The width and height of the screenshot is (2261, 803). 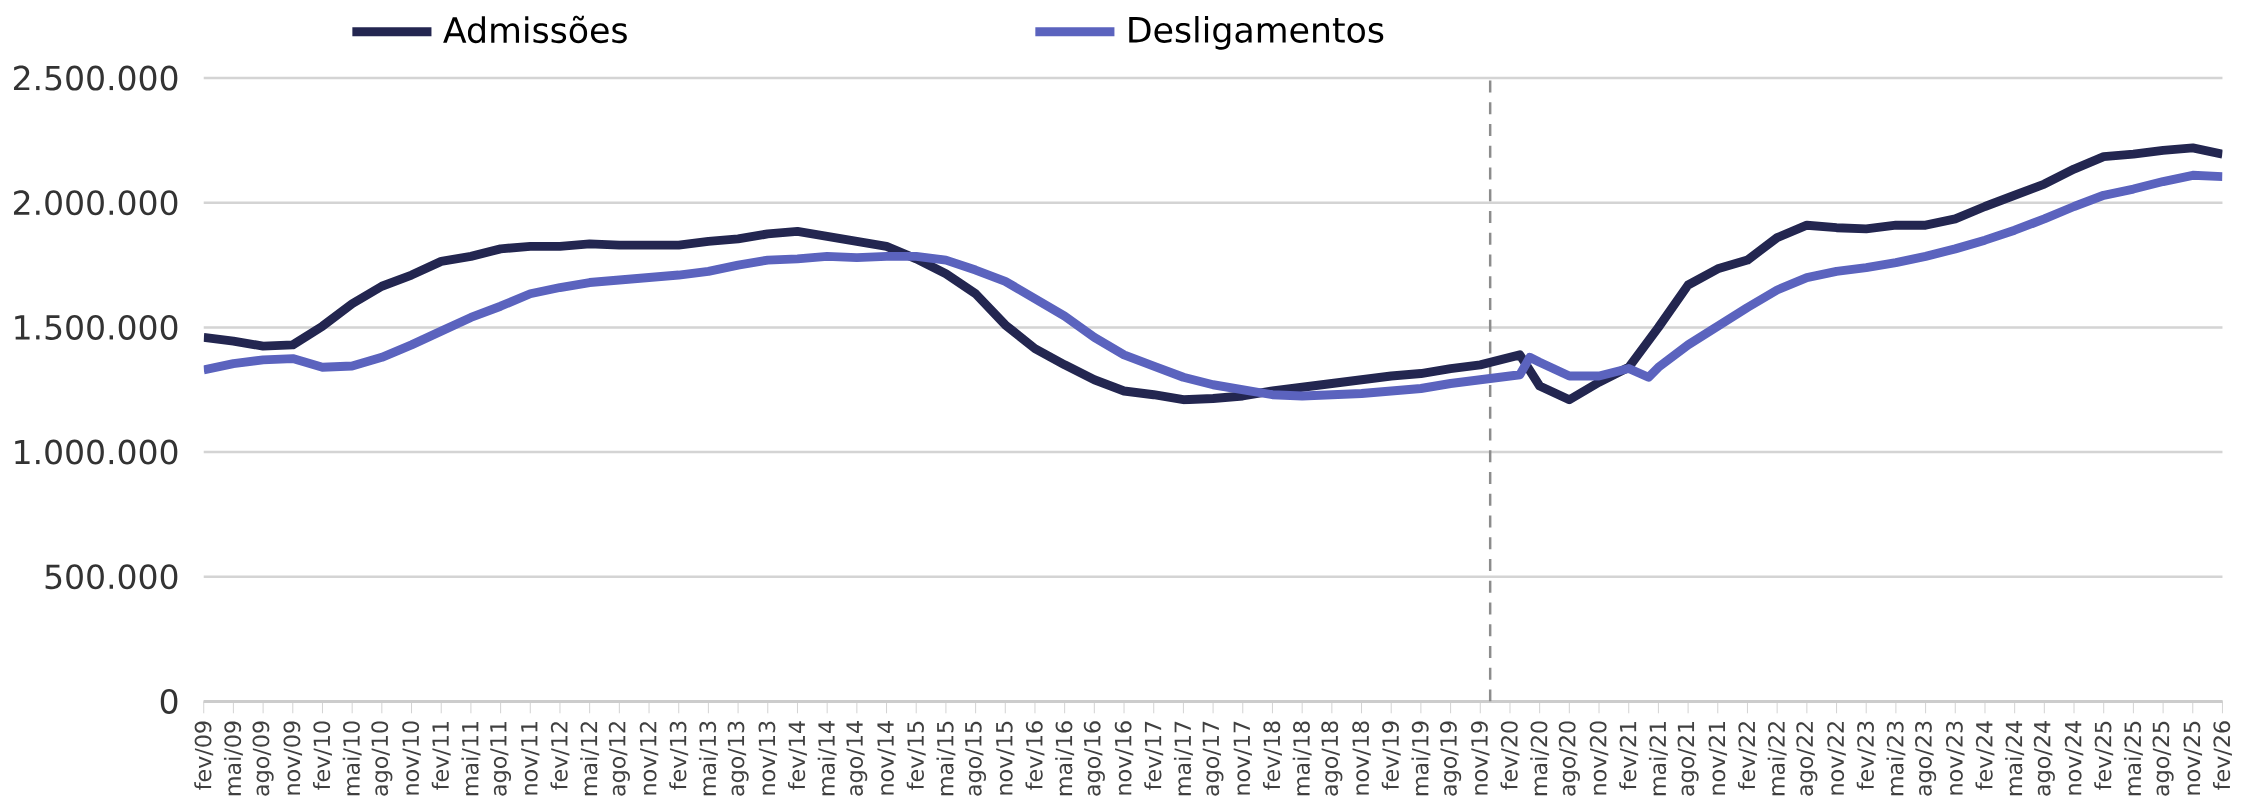 What do you see at coordinates (233, 758) in the screenshot?
I see `x-tick-label: mai/09` at bounding box center [233, 758].